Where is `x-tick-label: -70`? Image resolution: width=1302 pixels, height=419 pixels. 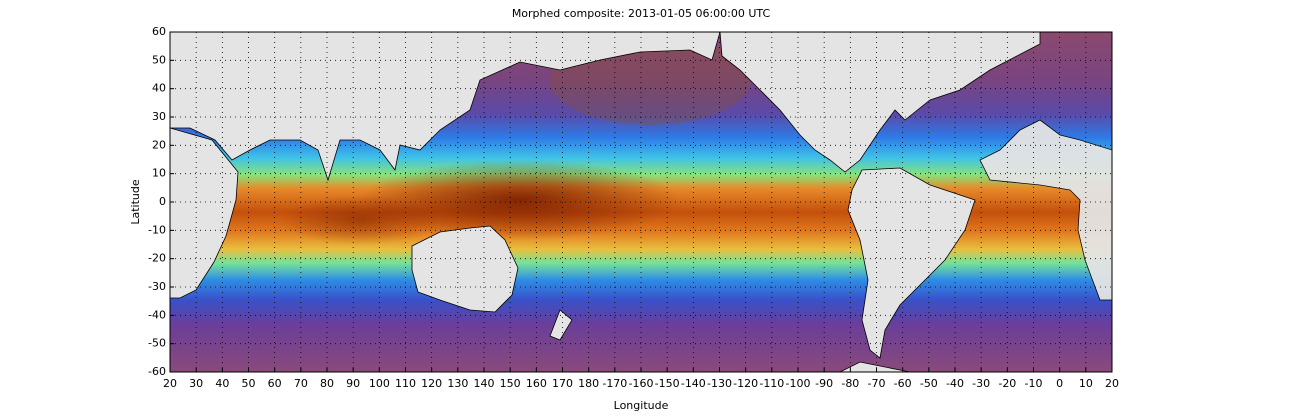
x-tick-label: -70 is located at coordinates (877, 383).